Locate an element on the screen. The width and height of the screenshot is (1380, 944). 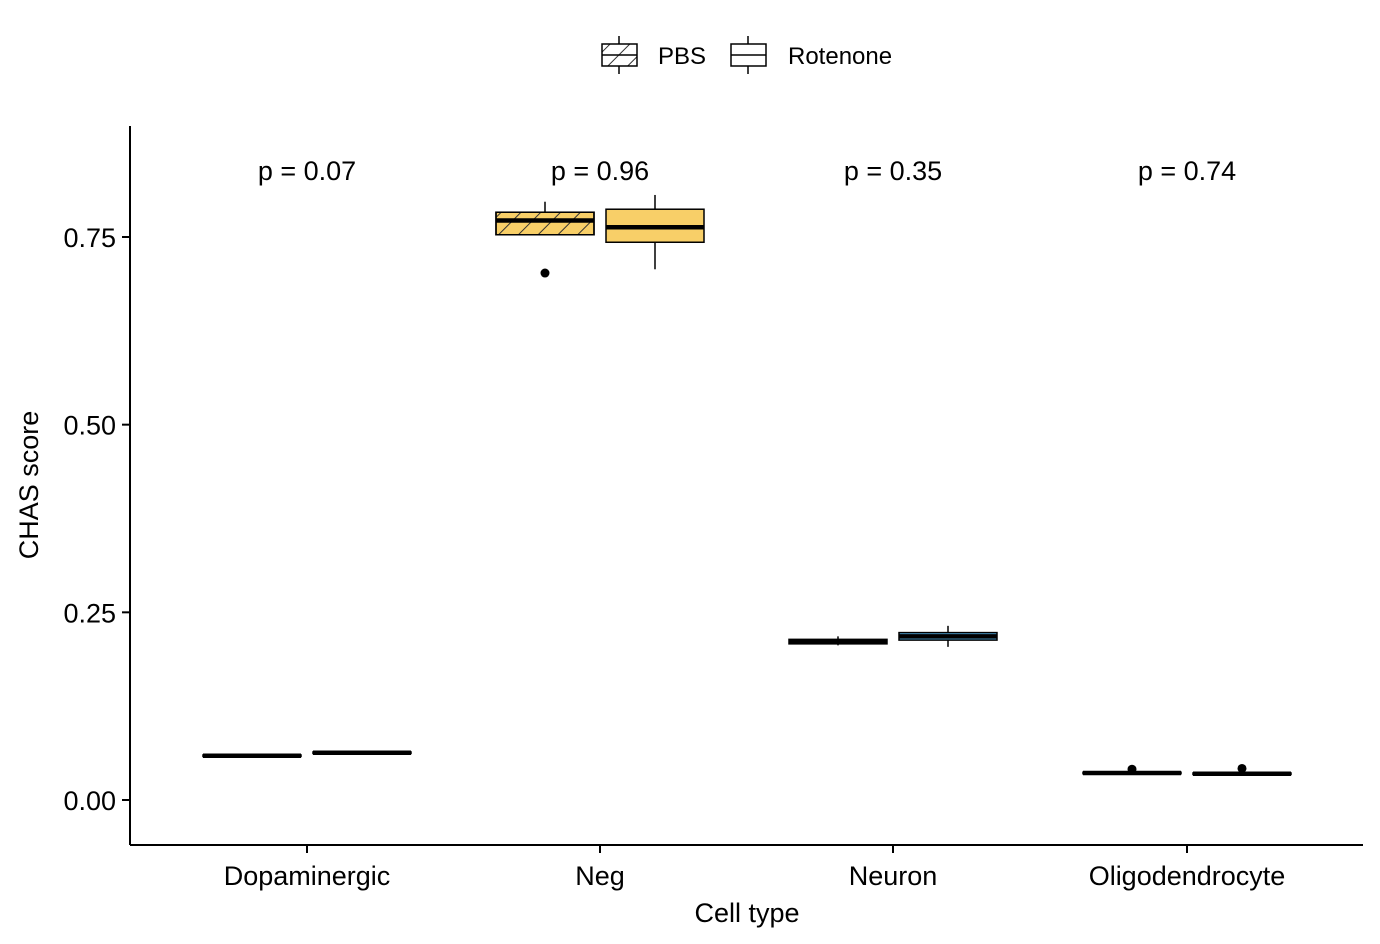
p-value-annotations: p = 0.07 p = 0.96 p = 0.35 p = 0.74 is located at coordinates (747, 171).